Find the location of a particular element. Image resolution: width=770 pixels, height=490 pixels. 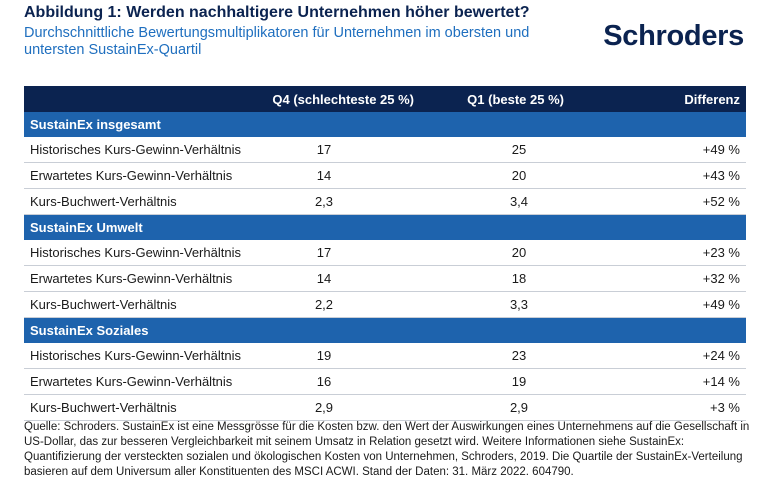

section-row: SustainEx insgesamt is located at coordinates (385, 124).